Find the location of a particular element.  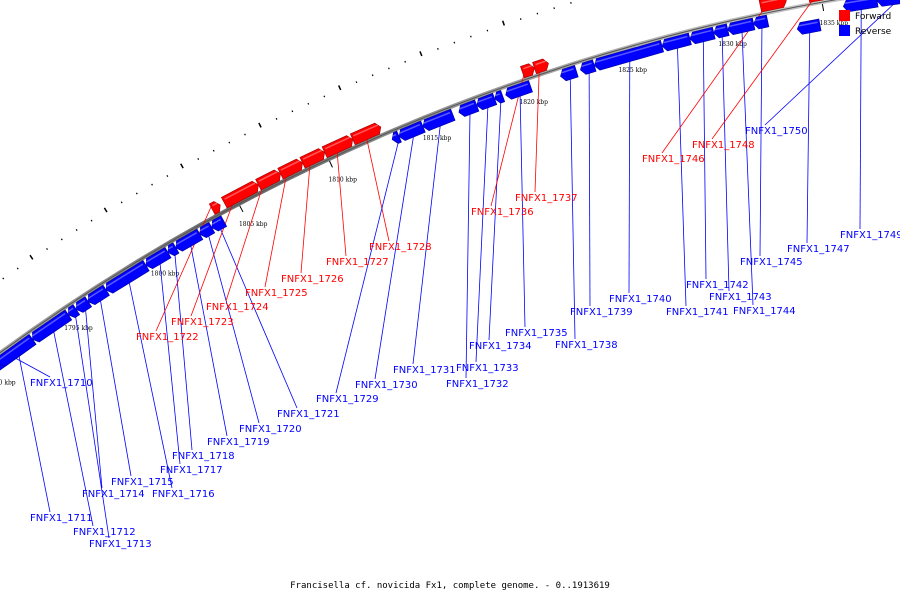

gene-label-fnfx1-1724: FNFX1_1724 is located at coordinates (237, 307).